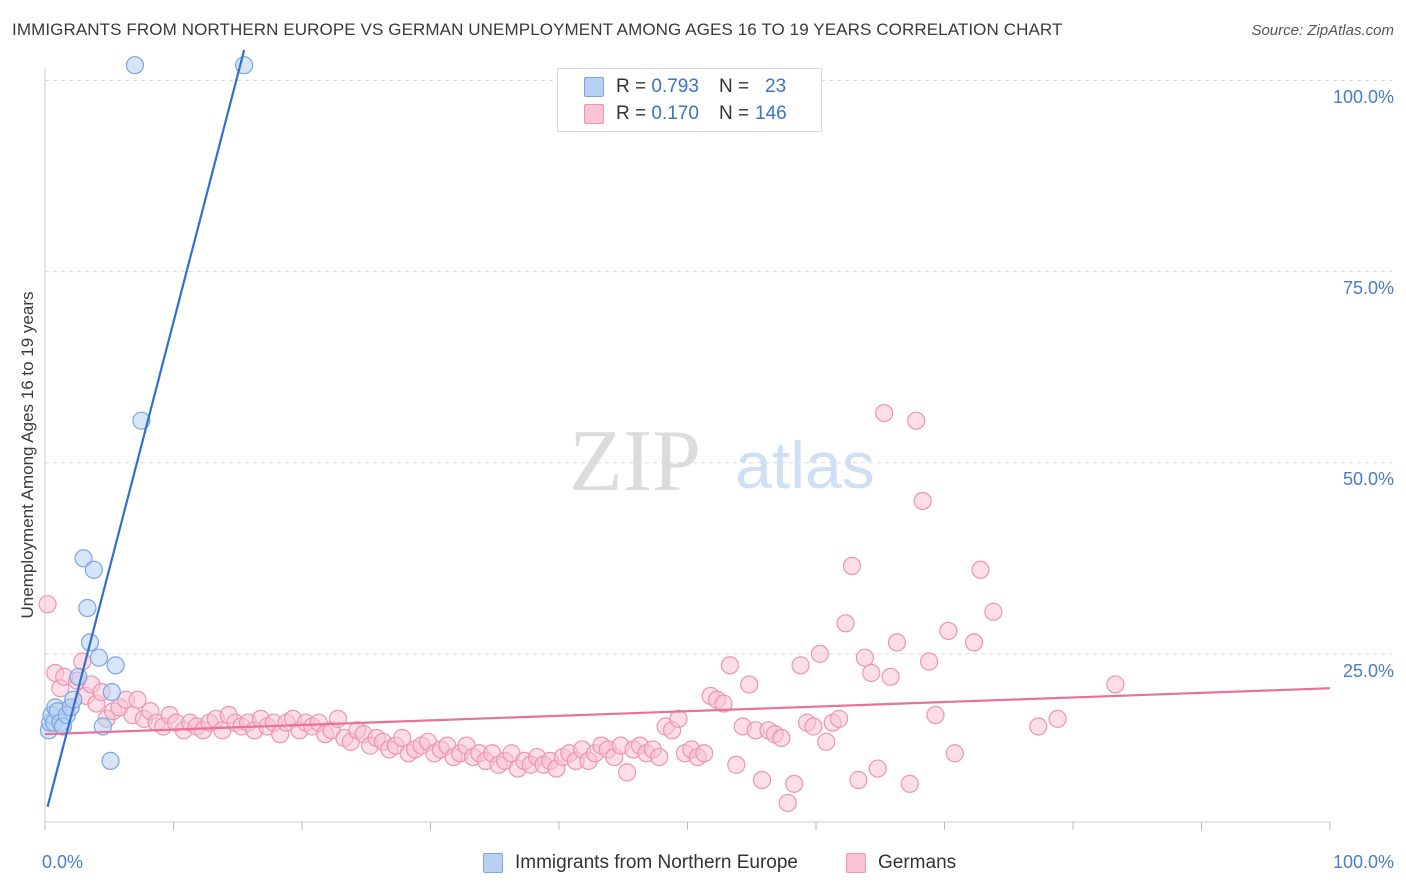 This screenshot has height=892, width=1406. I want to click on legend-item-immigrants: Immigrants from Northern Europe, so click(640, 863).